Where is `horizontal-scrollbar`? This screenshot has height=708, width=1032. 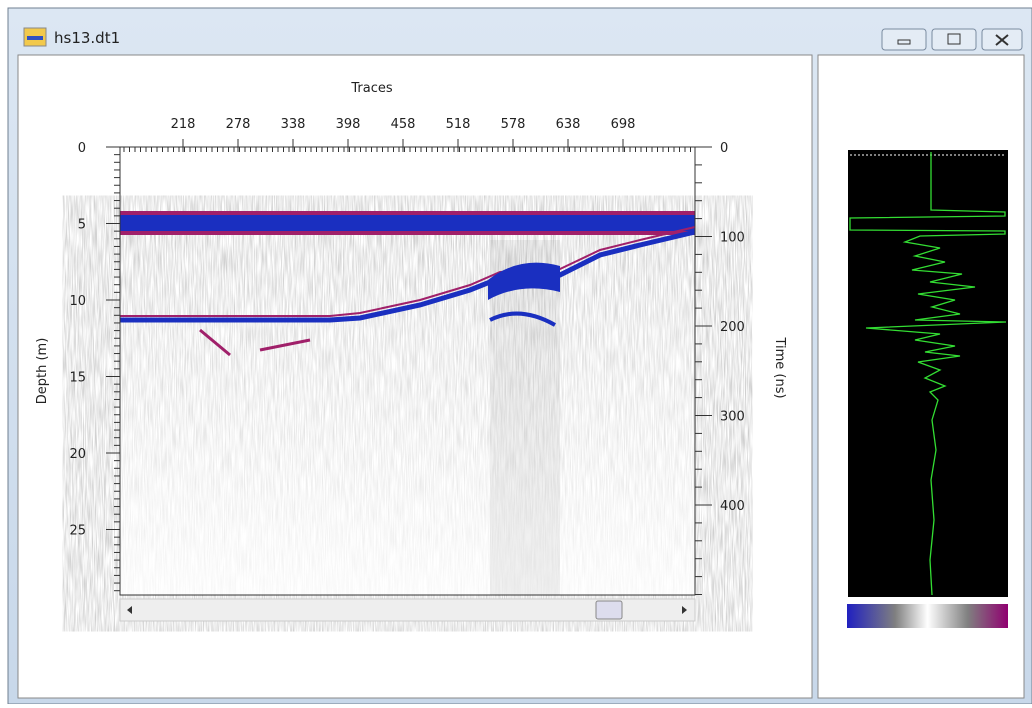
horizontal-scrollbar is located at coordinates (407, 610).